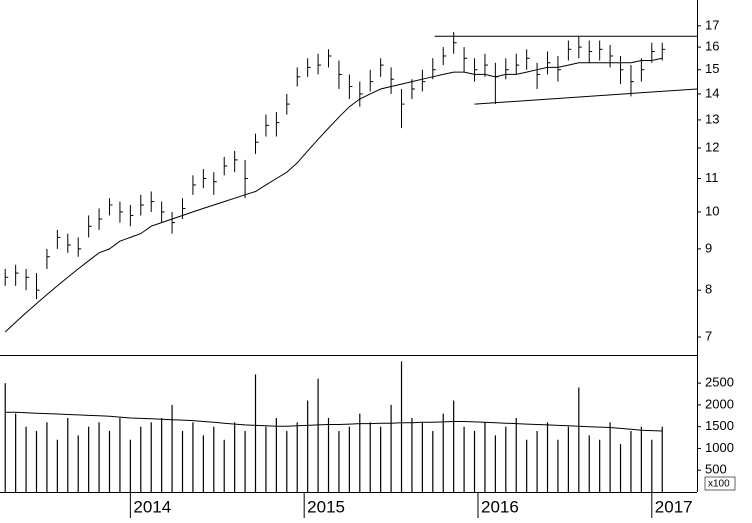 The image size is (752, 523). Describe the element at coordinates (719, 447) in the screenshot. I see `y-tick-label: 1000` at that location.